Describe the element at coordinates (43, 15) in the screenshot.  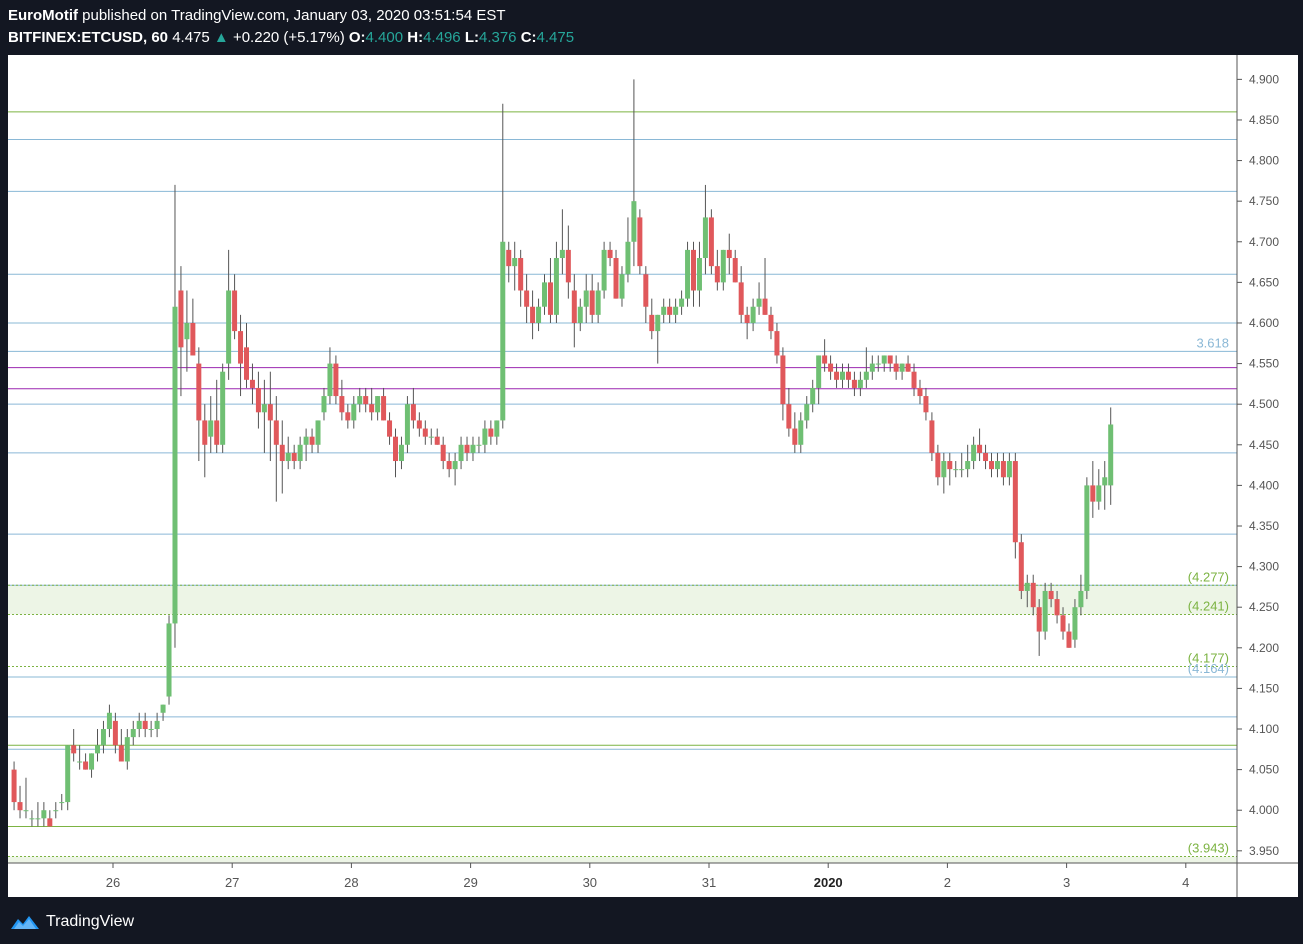
I see `author-name: EuroMotif` at that location.